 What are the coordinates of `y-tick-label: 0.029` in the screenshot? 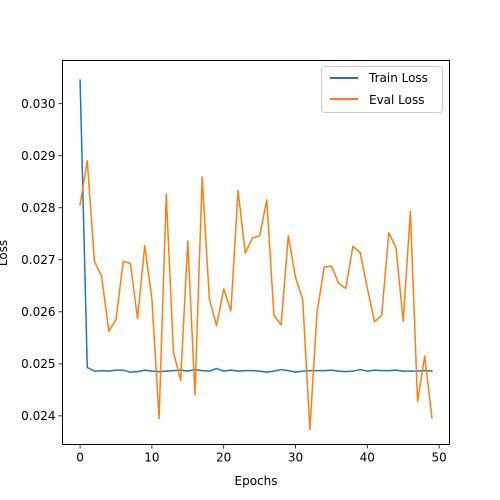 It's located at (38, 156).